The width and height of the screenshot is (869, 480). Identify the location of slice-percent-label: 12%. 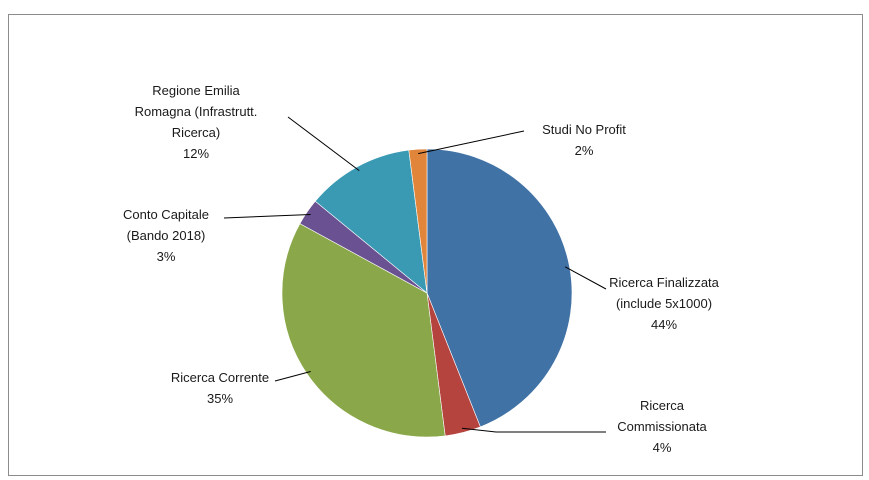
(196, 153).